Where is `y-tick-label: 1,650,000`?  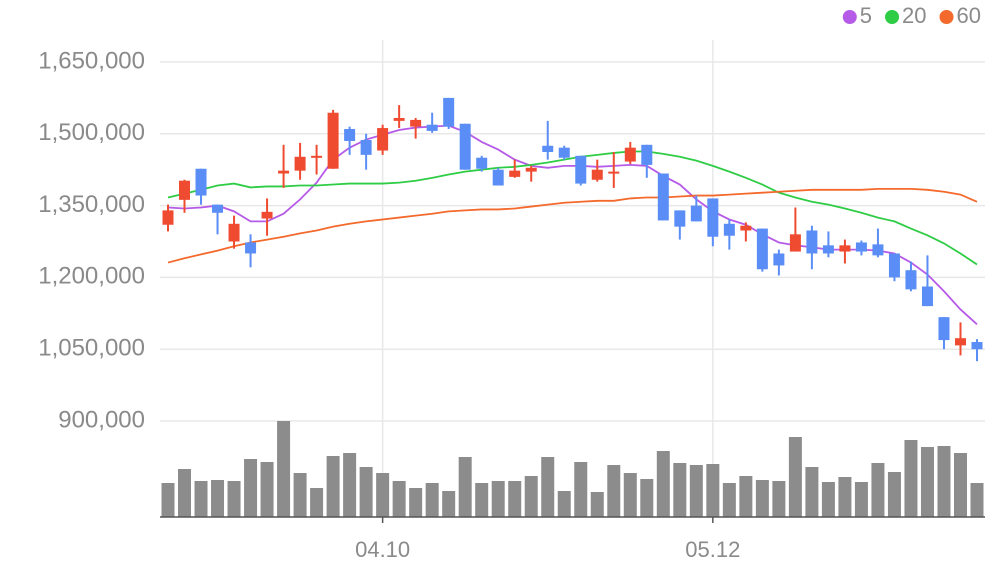 y-tick-label: 1,650,000 is located at coordinates (91, 60).